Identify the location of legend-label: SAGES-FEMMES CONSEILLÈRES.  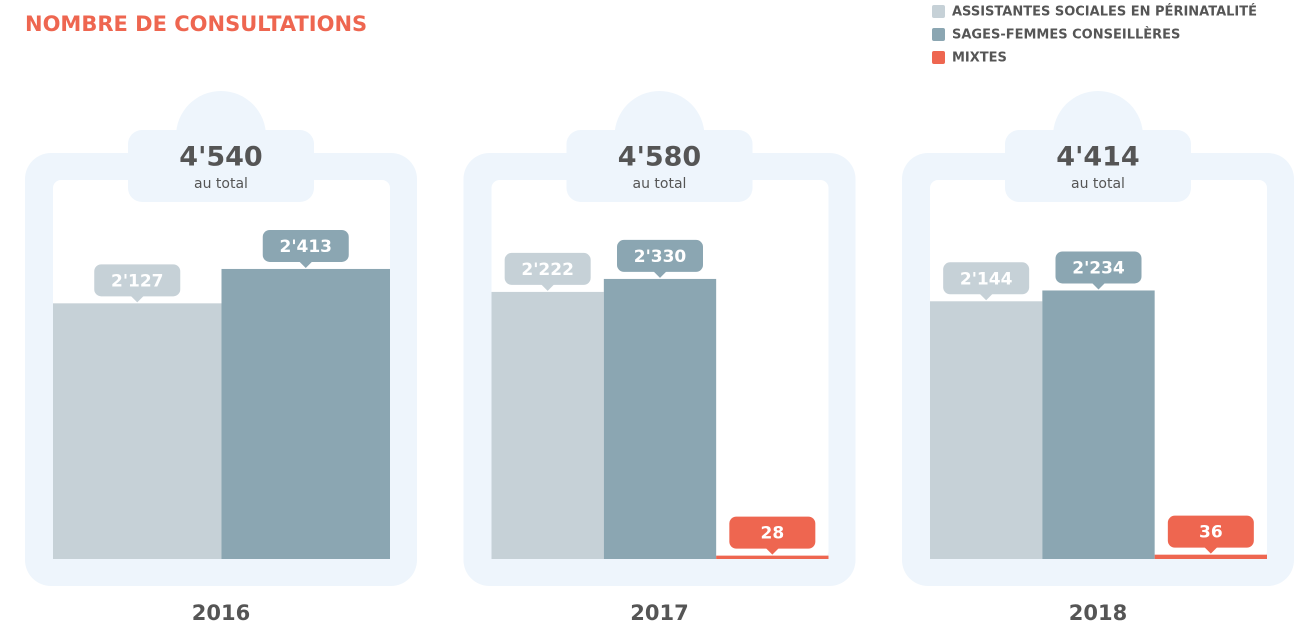
(1066, 35).